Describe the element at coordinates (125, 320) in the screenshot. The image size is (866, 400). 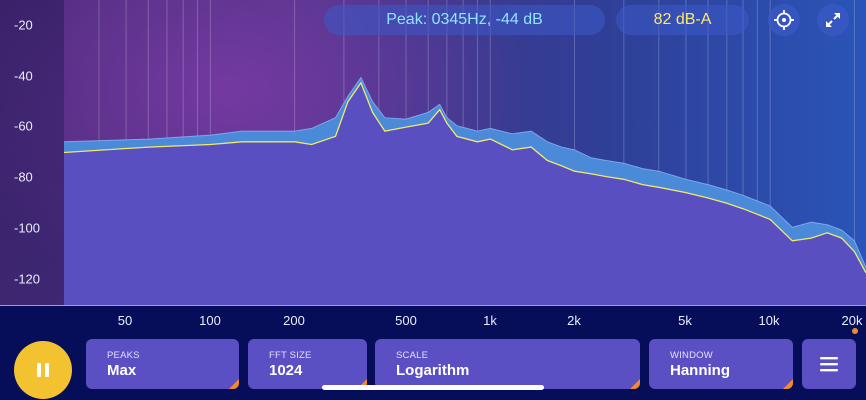
I see `x-tick-label: 50` at that location.